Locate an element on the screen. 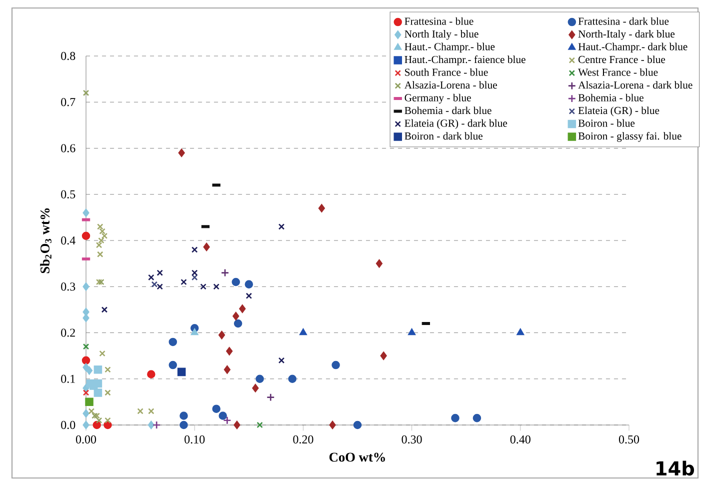  x-tick-label: 0.20 is located at coordinates (303, 439).